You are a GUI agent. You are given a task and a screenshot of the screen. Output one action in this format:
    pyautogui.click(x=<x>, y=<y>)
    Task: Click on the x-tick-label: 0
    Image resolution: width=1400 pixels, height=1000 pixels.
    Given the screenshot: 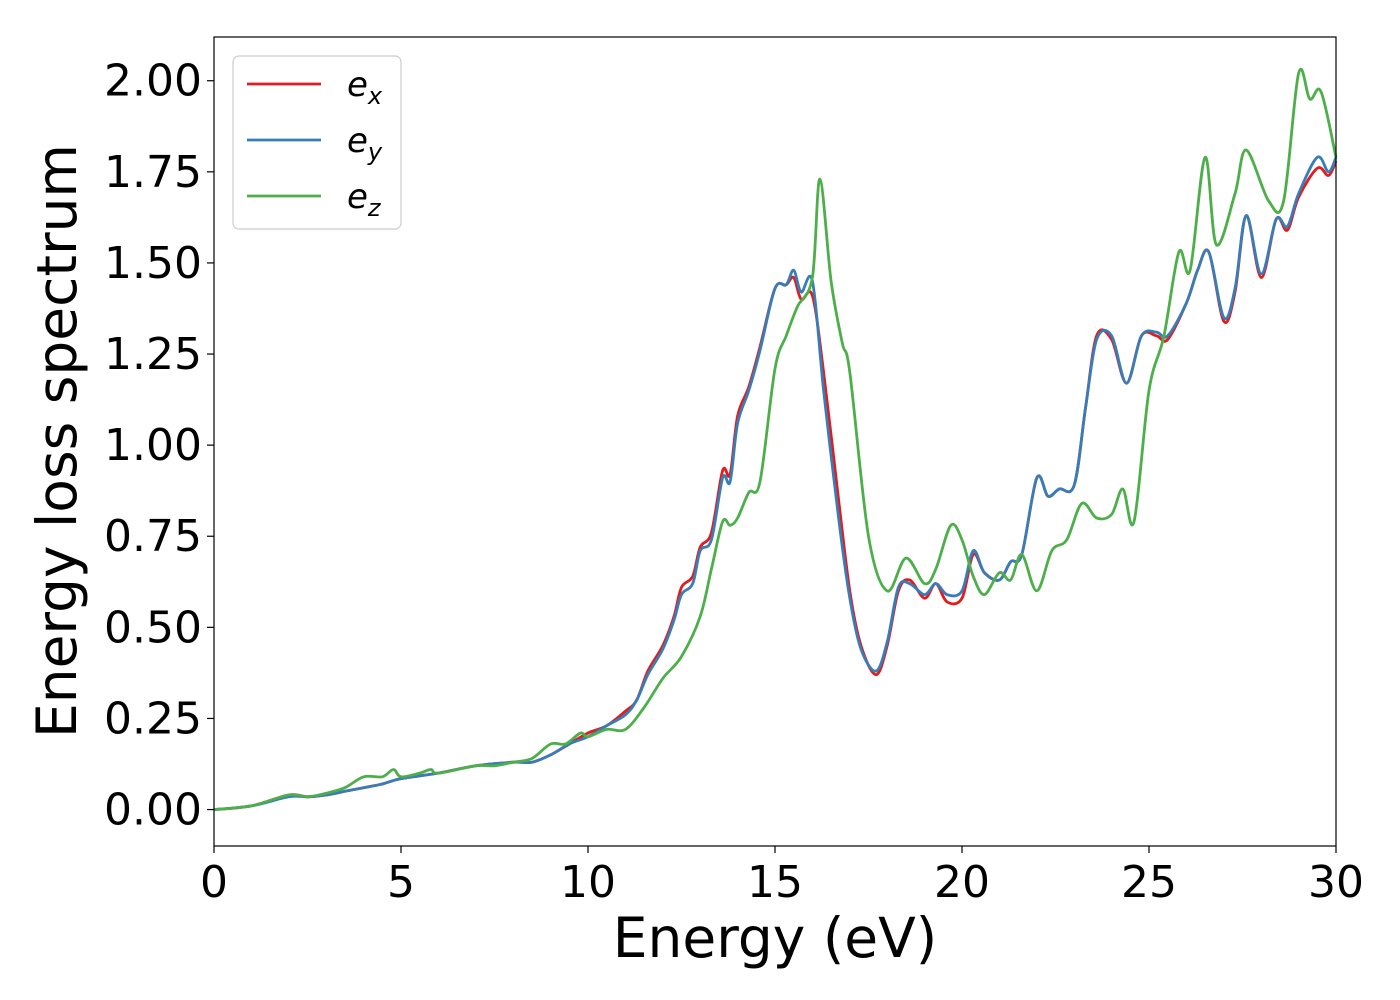 What is the action you would take?
    pyautogui.click(x=214, y=882)
    